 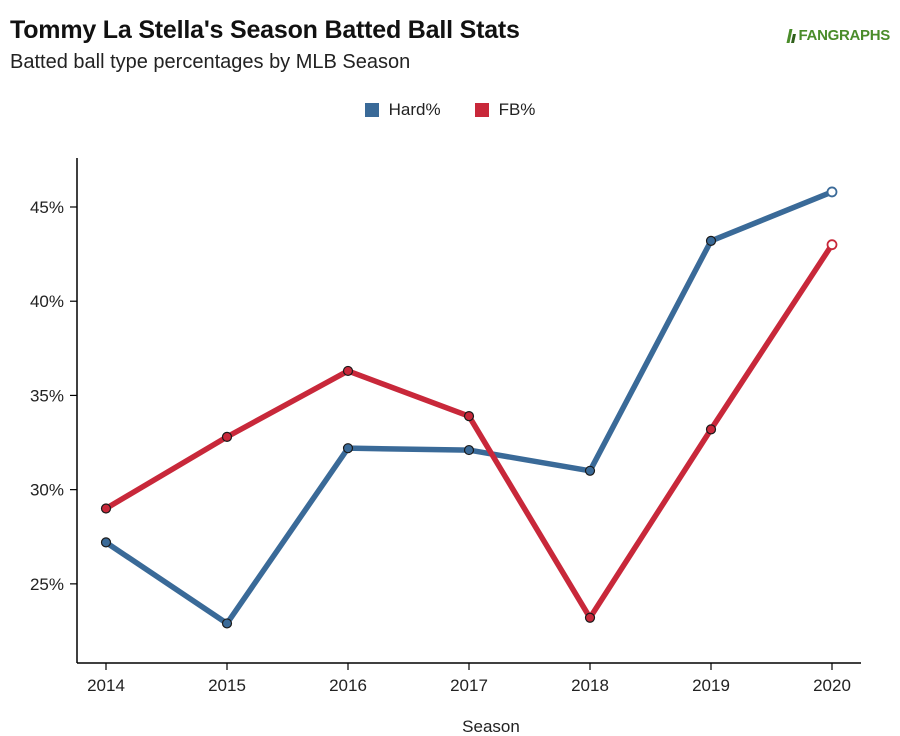 What do you see at coordinates (47, 584) in the screenshot?
I see `y-tick-label: 25%` at bounding box center [47, 584].